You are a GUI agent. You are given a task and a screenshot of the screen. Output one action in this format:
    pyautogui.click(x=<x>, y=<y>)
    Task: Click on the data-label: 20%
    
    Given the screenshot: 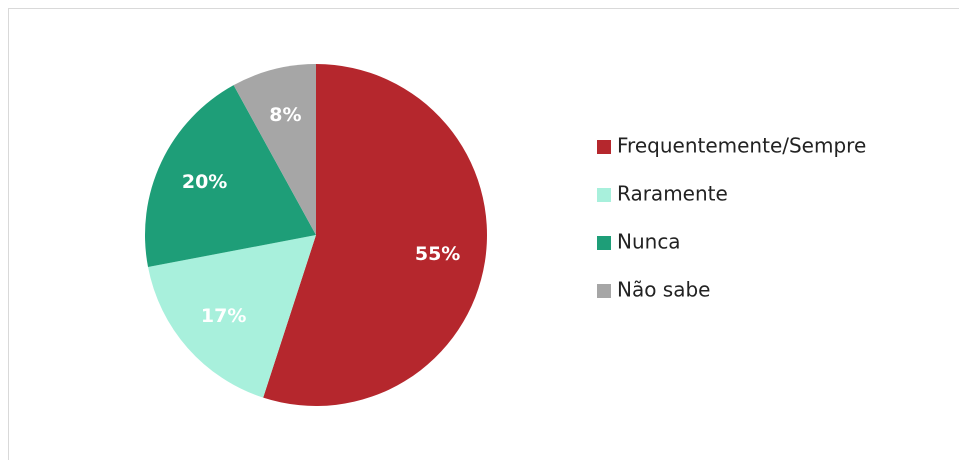 What is the action you would take?
    pyautogui.click(x=204, y=182)
    